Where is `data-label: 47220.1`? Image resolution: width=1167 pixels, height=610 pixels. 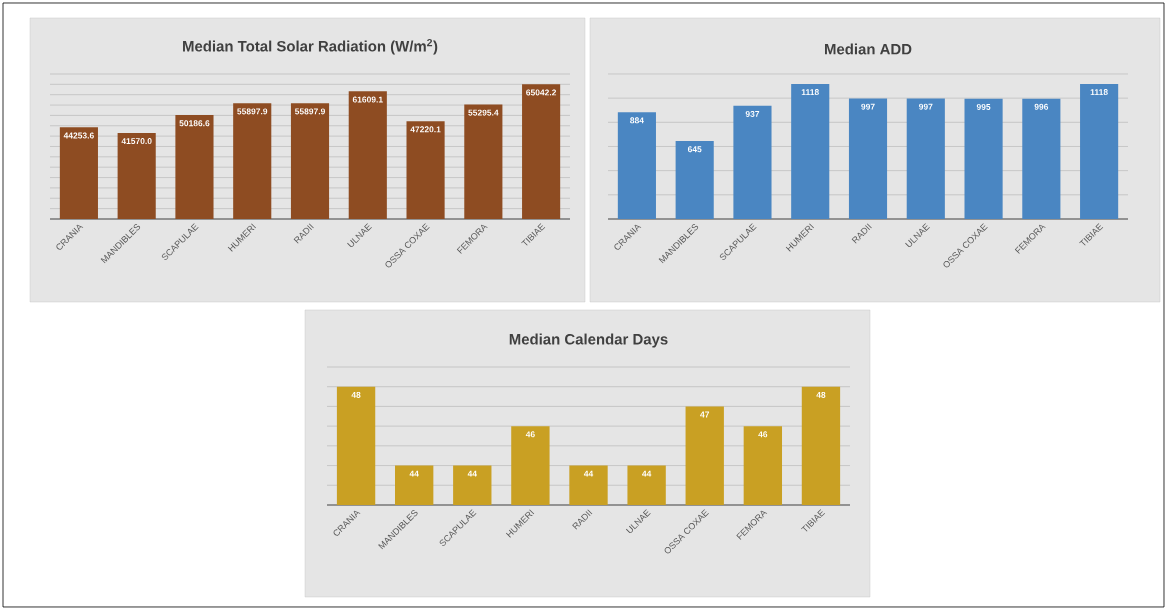
data-label: 47220.1 is located at coordinates (425, 129).